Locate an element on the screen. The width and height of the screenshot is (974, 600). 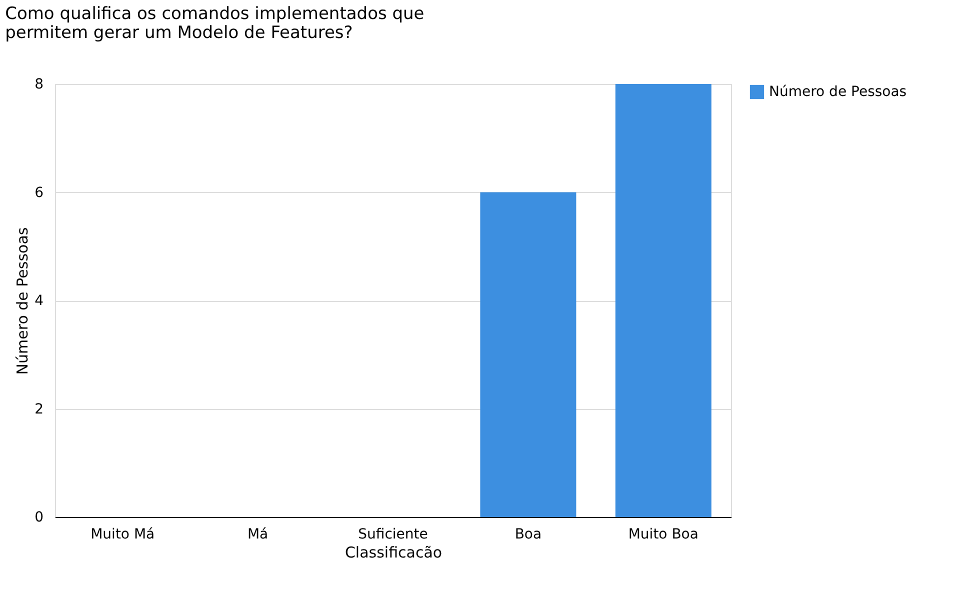
x-tick-label: Má is located at coordinates (257, 534).